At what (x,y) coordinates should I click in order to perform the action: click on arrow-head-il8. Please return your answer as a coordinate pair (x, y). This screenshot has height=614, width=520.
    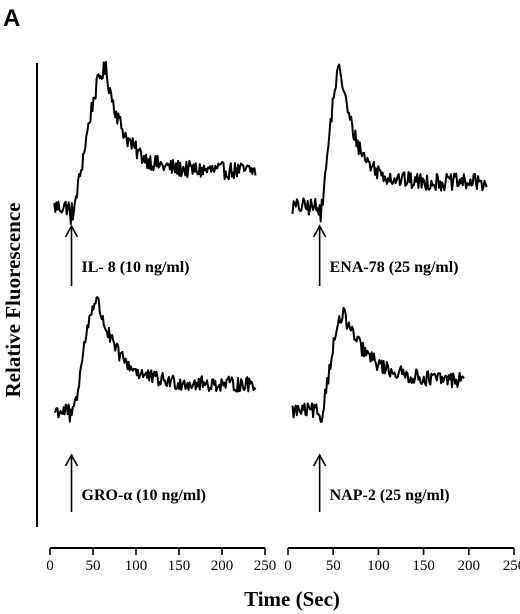
    Looking at the image, I should click on (71, 231).